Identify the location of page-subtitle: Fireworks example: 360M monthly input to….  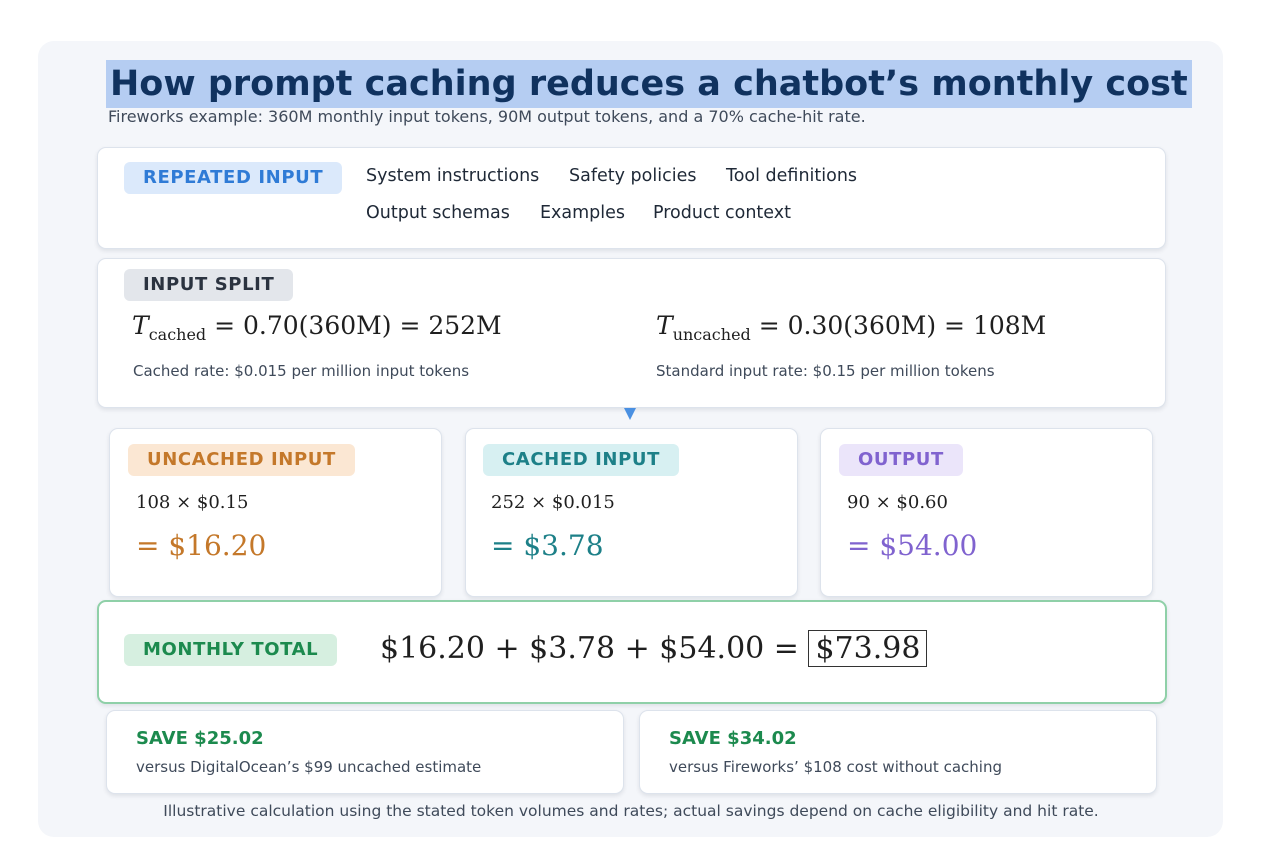
(487, 116).